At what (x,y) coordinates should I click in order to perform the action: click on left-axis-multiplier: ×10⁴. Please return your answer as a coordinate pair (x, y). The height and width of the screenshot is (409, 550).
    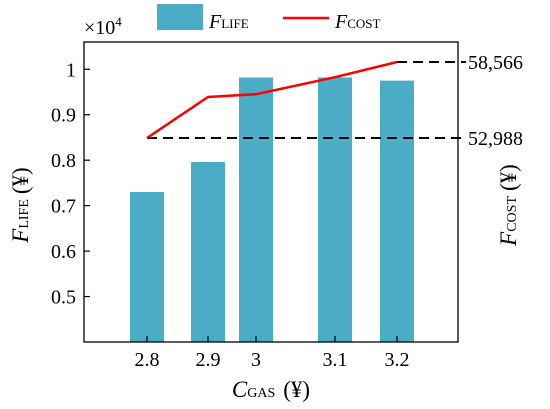
    Looking at the image, I should click on (103, 26).